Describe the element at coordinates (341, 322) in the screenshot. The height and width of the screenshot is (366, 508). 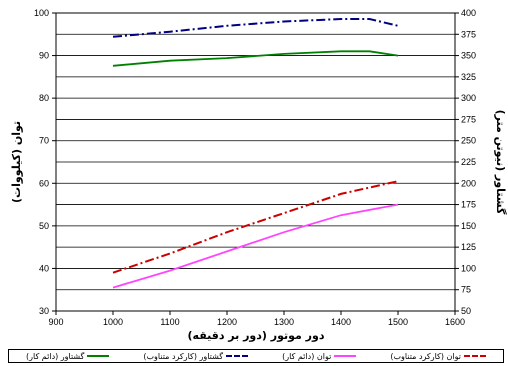
I see `x-tick-label: 1400` at that location.